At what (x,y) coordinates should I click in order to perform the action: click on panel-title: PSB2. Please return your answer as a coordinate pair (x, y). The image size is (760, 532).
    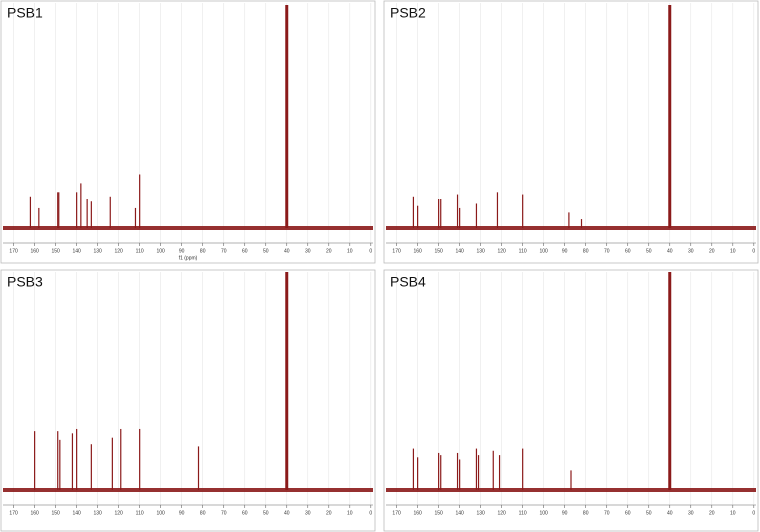
    Looking at the image, I should click on (408, 13).